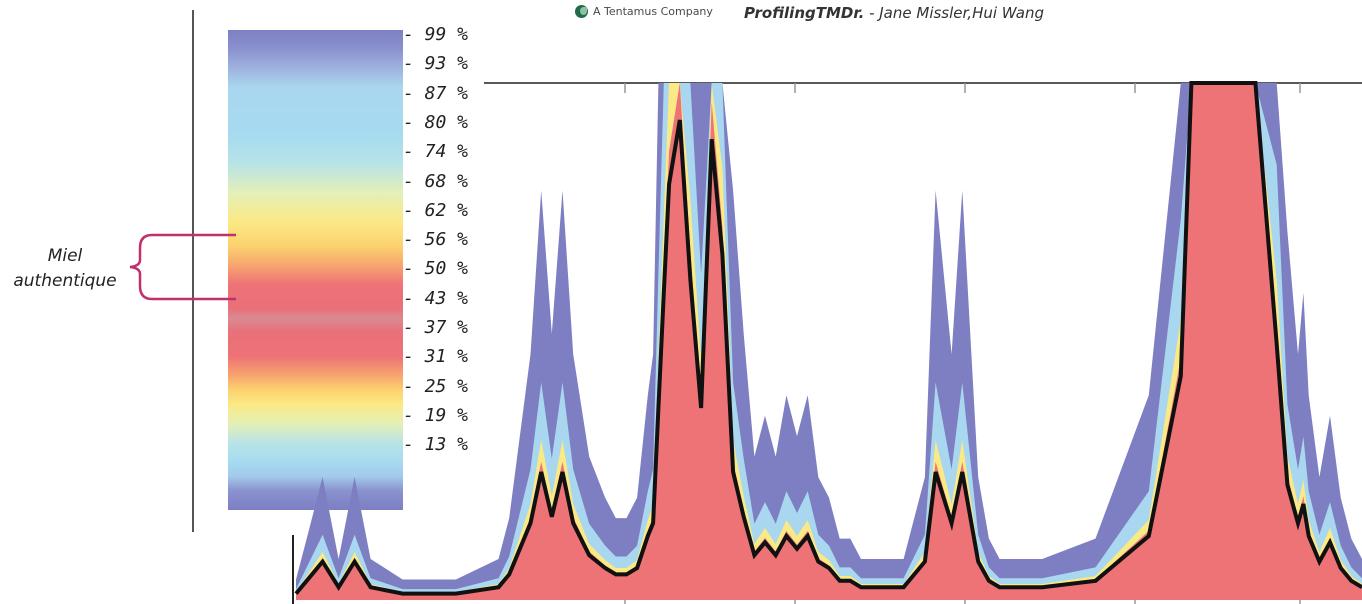 The width and height of the screenshot is (1362, 604). Describe the element at coordinates (436, 240) in the screenshot. I see `colorbar-label: - 56 %` at that location.